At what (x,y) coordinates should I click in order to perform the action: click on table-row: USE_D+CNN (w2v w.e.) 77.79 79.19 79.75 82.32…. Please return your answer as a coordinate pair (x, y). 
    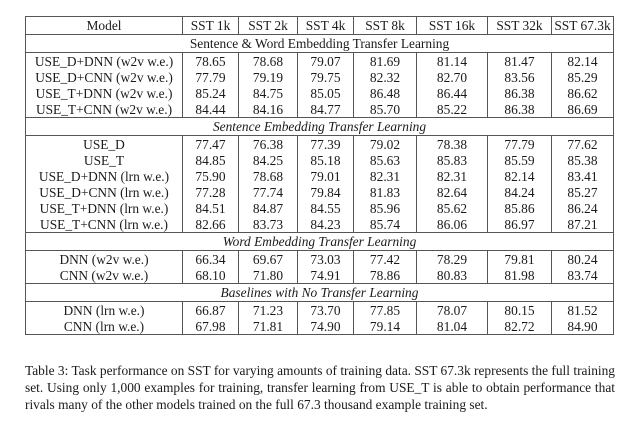
    Looking at the image, I should click on (319, 77).